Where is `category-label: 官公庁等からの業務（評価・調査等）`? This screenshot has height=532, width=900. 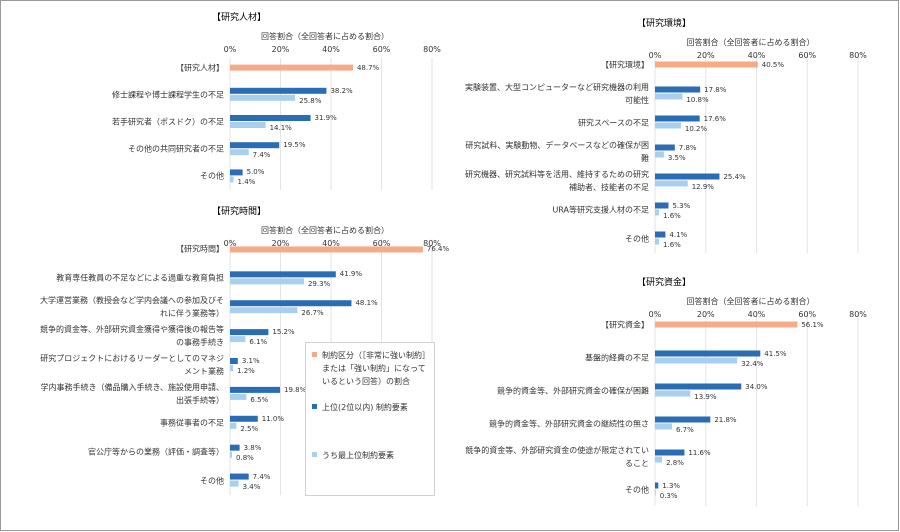 category-label: 官公庁等からの業務（評価・調査等） is located at coordinates (156, 452).